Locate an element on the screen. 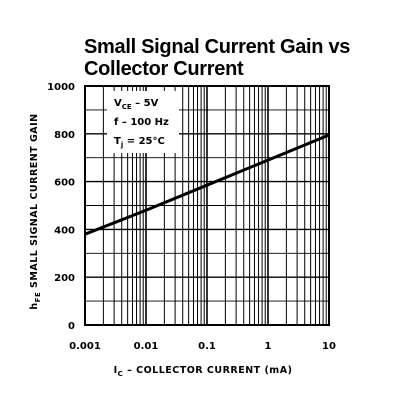 Image resolution: width=406 pixels, height=401 pixels. x-axis-label: IC – COLLECTOR CURRENT (mA) is located at coordinates (203, 371).